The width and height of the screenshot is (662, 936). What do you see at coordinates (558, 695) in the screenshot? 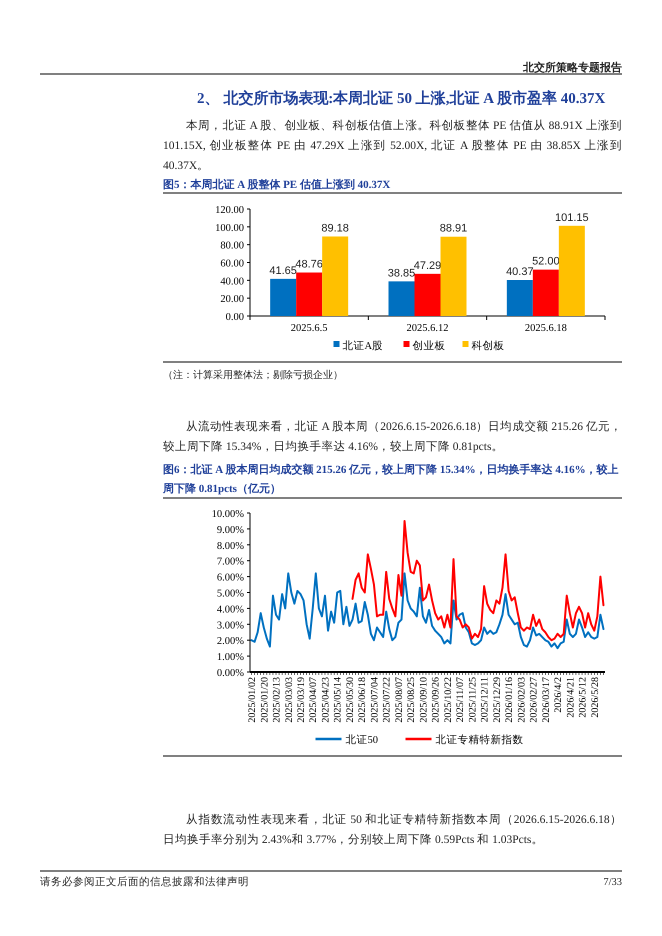
I see `x-tick-label: 2026/4/2` at bounding box center [558, 695].